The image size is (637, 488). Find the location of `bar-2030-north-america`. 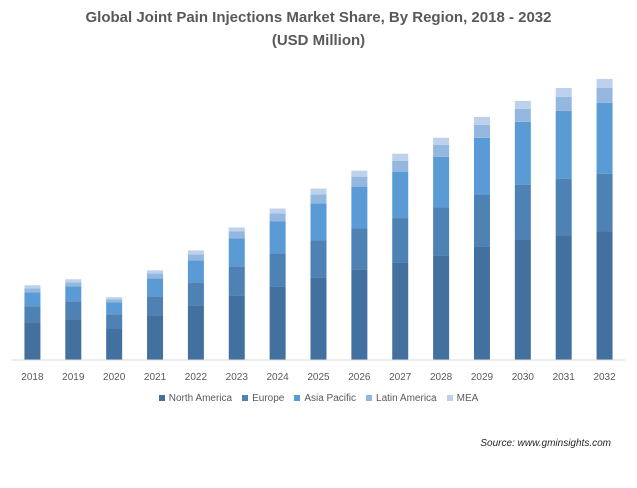

bar-2030-north-america is located at coordinates (522, 299).